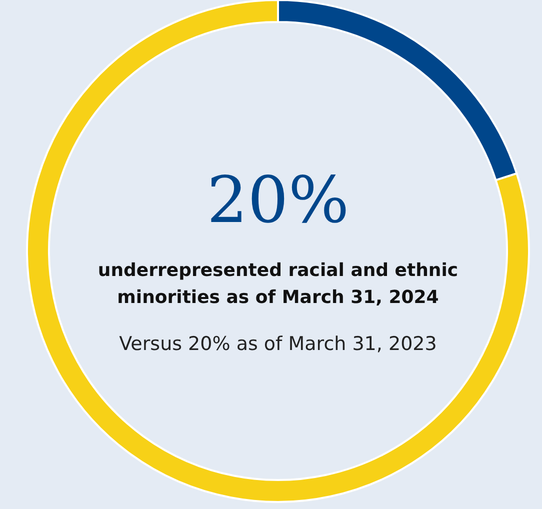  I want to click on text: underrepresented racial and ethnic minorities as of March 31, 2024, so click(278, 284).